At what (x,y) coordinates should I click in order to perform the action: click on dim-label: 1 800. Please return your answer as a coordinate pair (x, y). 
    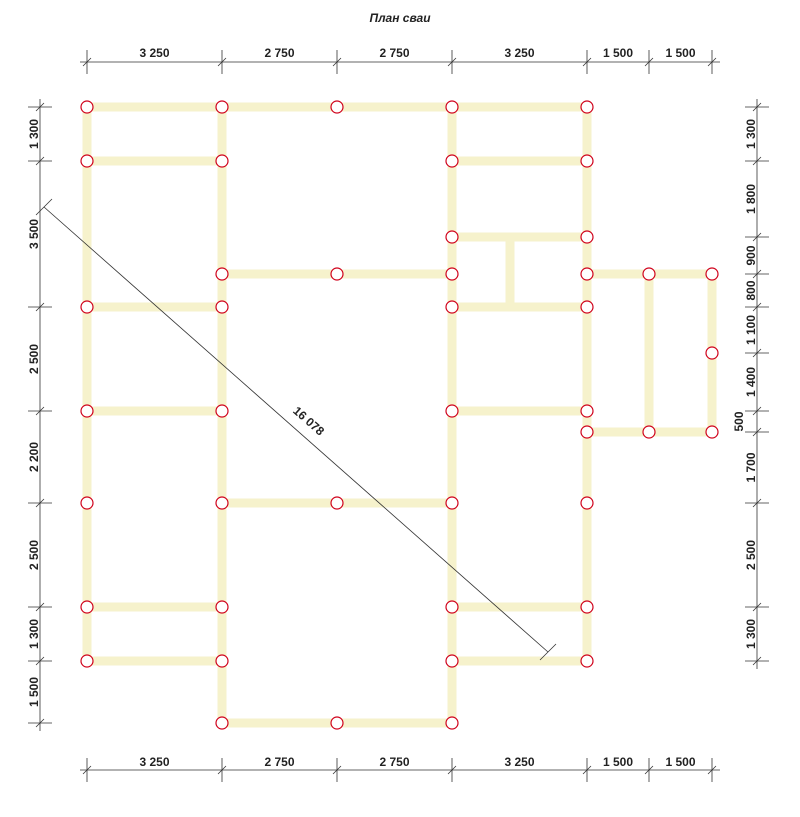
    Looking at the image, I should click on (751, 199).